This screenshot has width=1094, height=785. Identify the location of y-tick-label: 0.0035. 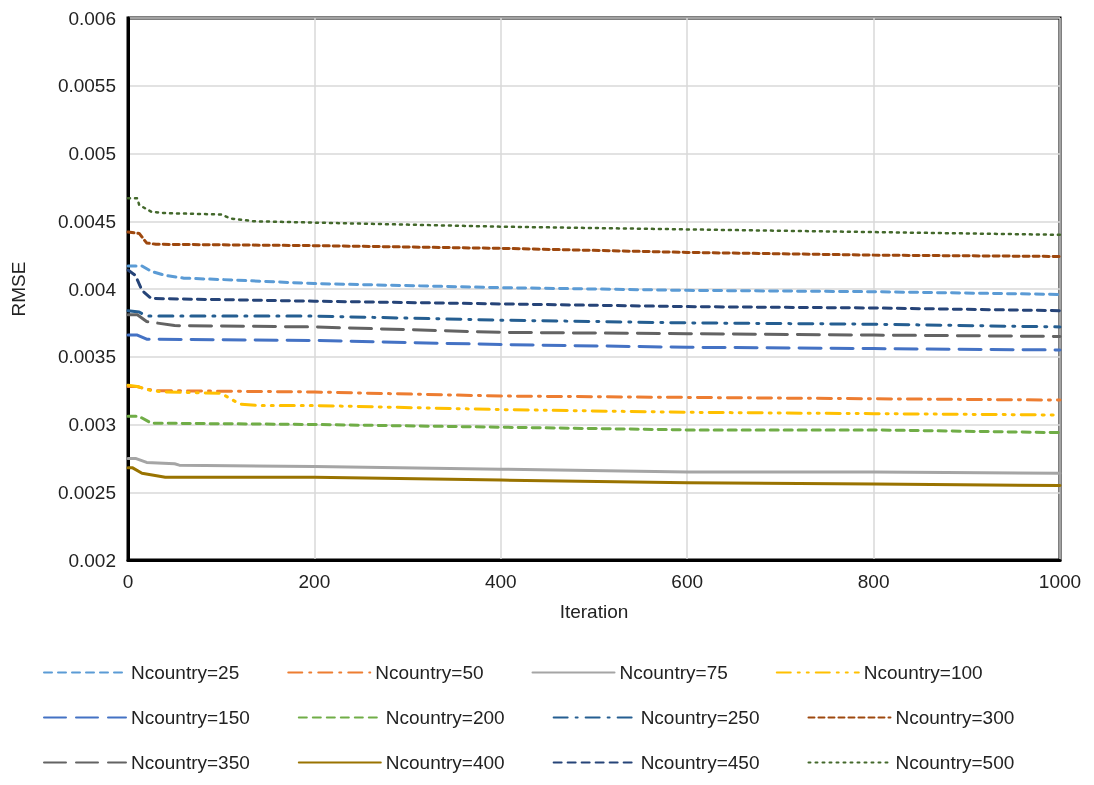
(86, 357).